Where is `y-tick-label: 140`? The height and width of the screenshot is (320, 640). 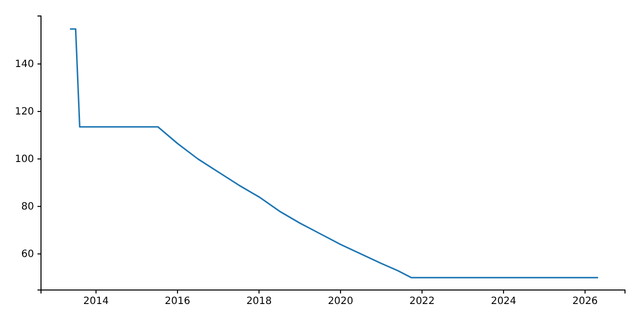
y-tick-label: 140 is located at coordinates (24, 64).